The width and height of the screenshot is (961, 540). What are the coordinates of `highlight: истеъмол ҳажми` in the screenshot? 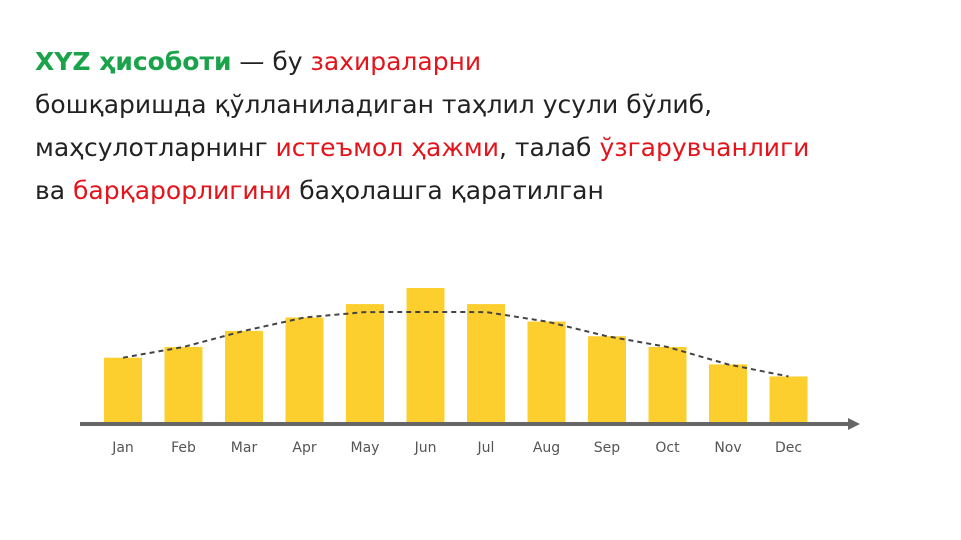 It's located at (387, 147).